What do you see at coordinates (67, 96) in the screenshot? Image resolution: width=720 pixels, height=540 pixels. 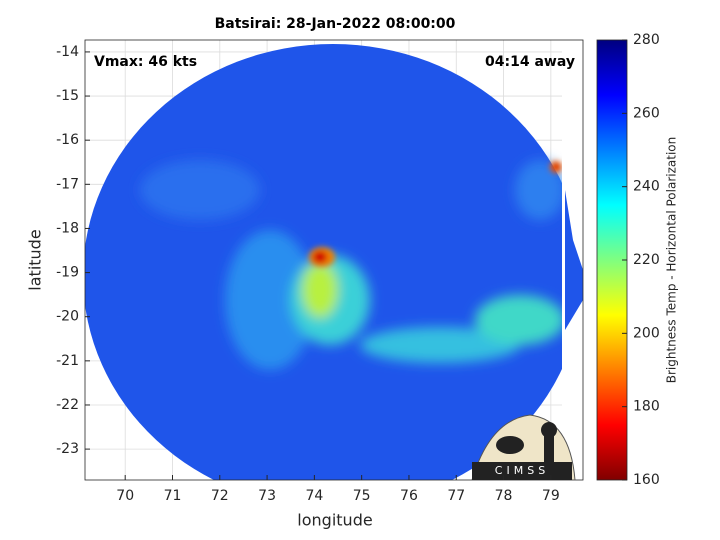 I see `y-tick-label: -15` at bounding box center [67, 96].